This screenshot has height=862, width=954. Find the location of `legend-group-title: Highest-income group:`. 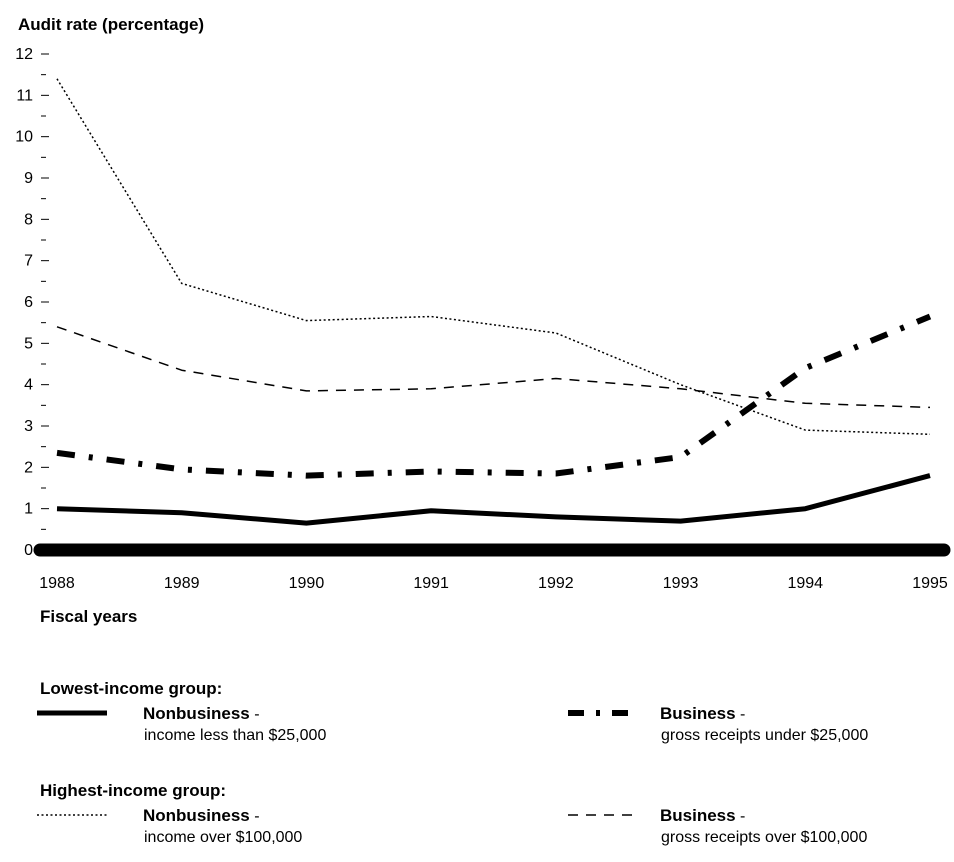

legend-group-title: Highest-income group: is located at coordinates (133, 790).